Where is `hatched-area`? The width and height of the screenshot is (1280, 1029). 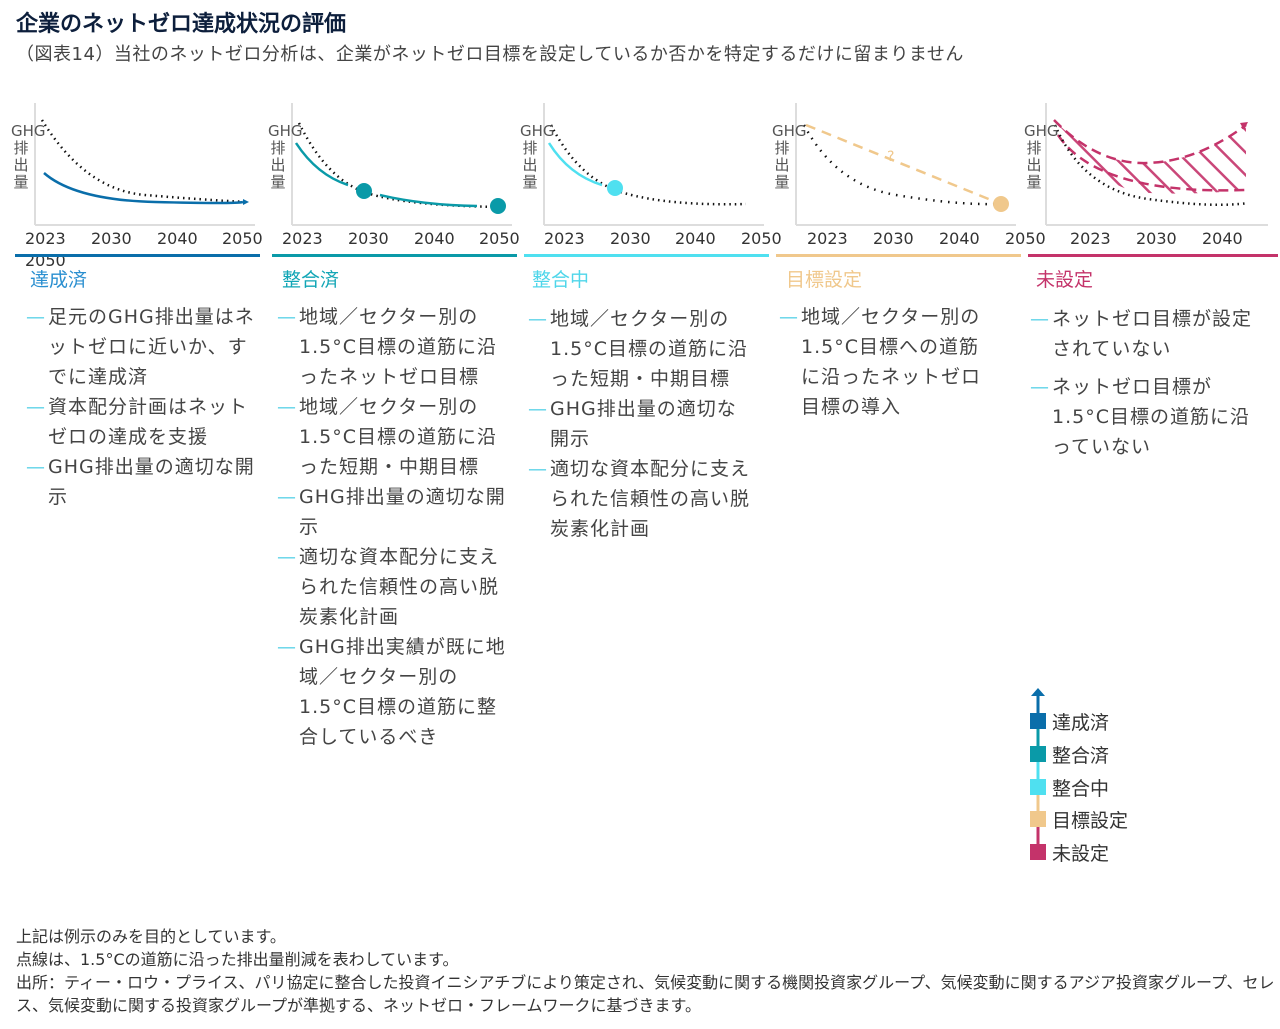
hatched-area is located at coordinates (1150, 157).